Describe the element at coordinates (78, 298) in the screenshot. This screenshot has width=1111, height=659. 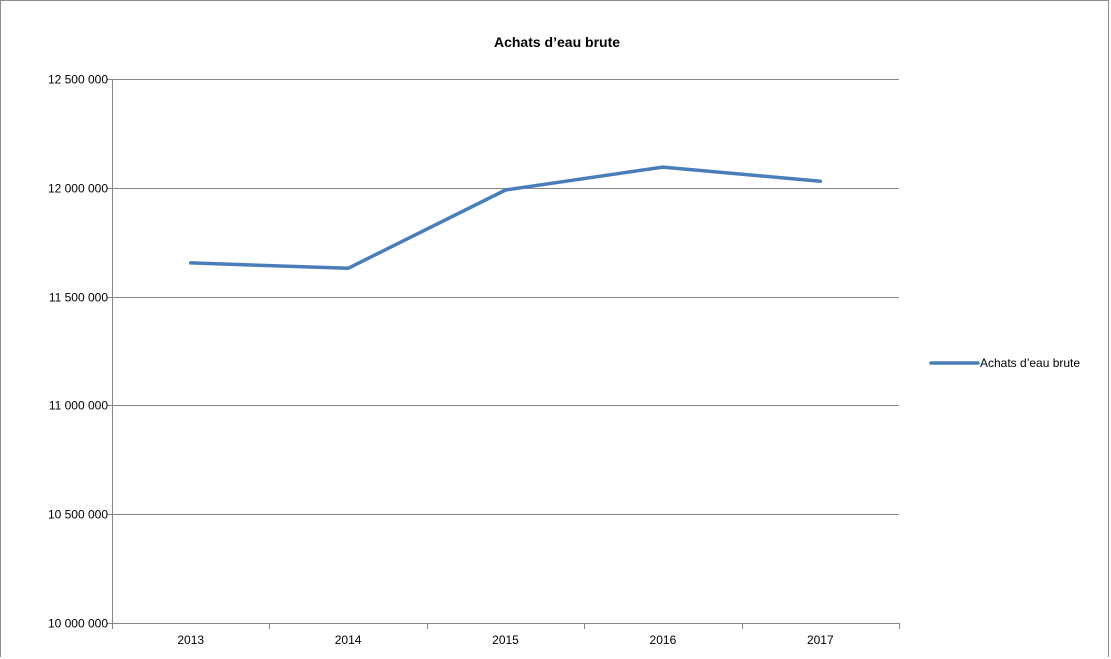
I see `y-tick-label: 11 500 000` at that location.